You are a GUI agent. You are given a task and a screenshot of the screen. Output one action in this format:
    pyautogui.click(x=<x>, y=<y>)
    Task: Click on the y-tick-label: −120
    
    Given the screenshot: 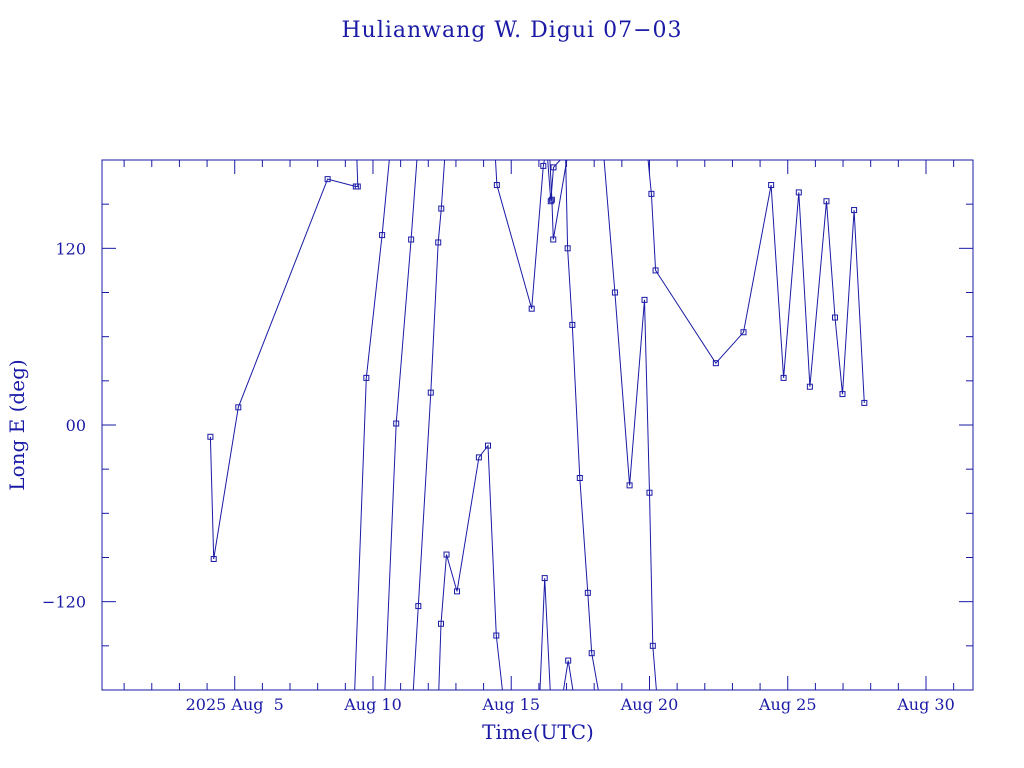 What is the action you would take?
    pyautogui.click(x=64, y=602)
    